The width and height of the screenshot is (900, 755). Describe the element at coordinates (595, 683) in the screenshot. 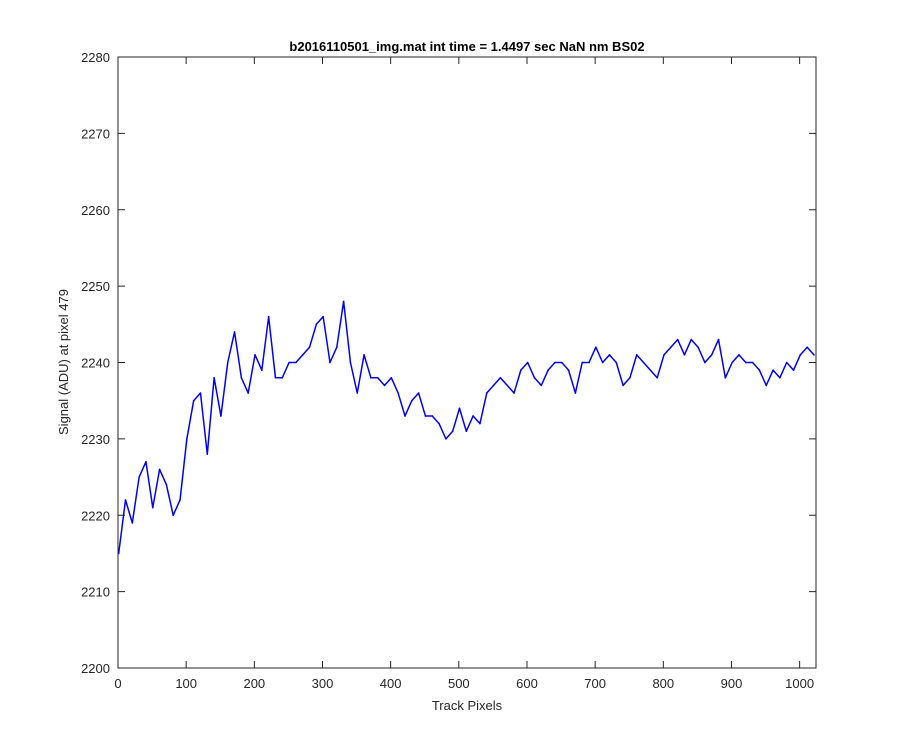

I see `x-tick-label: 700` at that location.